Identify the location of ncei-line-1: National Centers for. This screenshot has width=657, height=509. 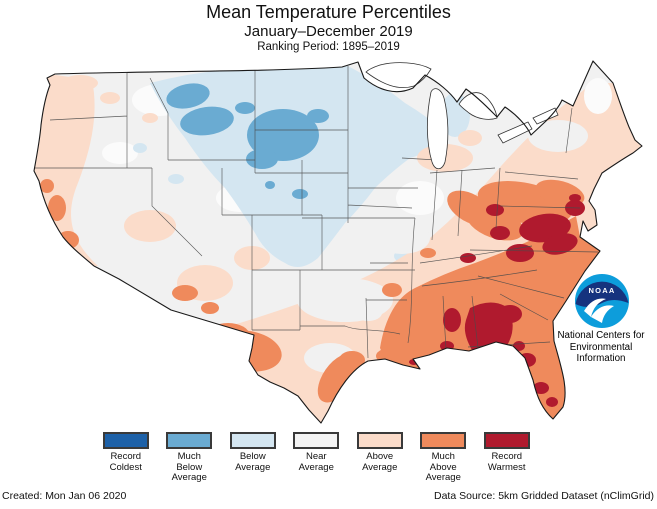
(601, 335).